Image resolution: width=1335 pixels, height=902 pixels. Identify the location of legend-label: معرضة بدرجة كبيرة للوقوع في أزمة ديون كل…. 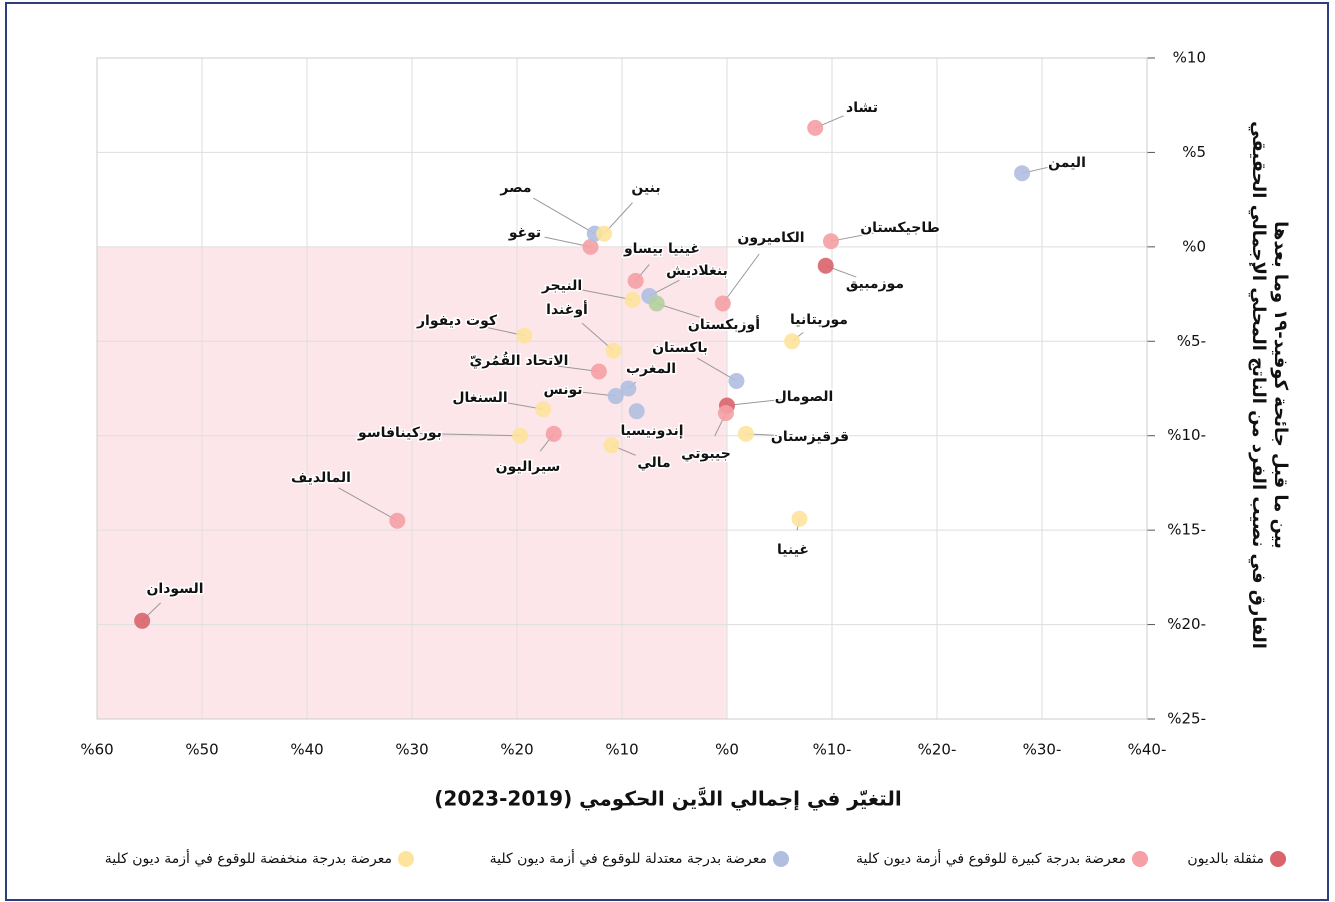
(991, 858).